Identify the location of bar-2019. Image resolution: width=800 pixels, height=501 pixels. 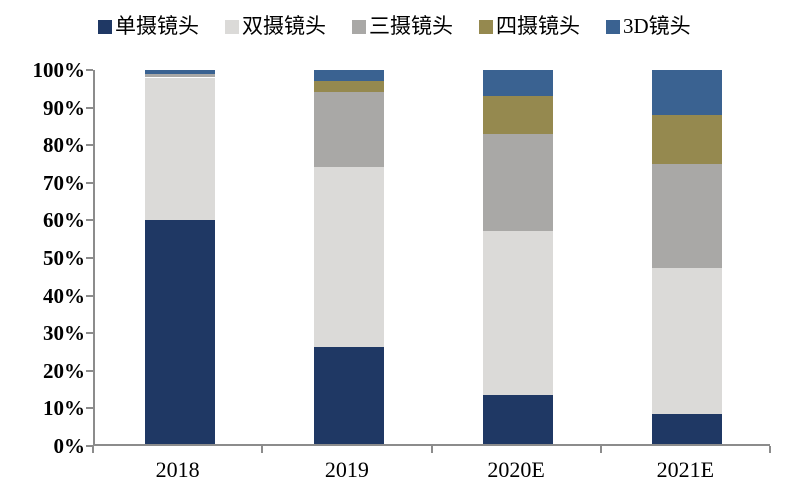
(348, 257).